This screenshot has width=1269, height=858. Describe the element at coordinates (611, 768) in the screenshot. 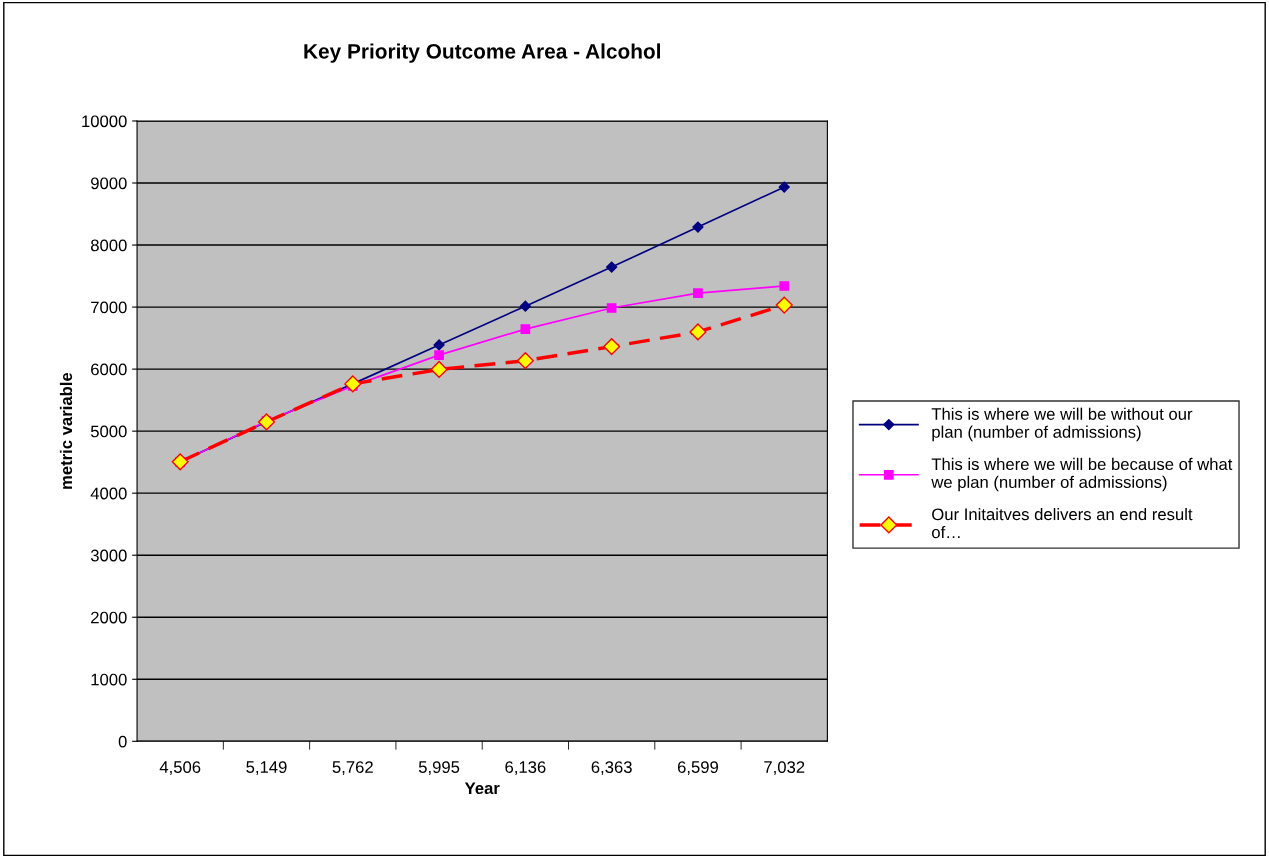

I see `x-tick-label: 6,363` at that location.